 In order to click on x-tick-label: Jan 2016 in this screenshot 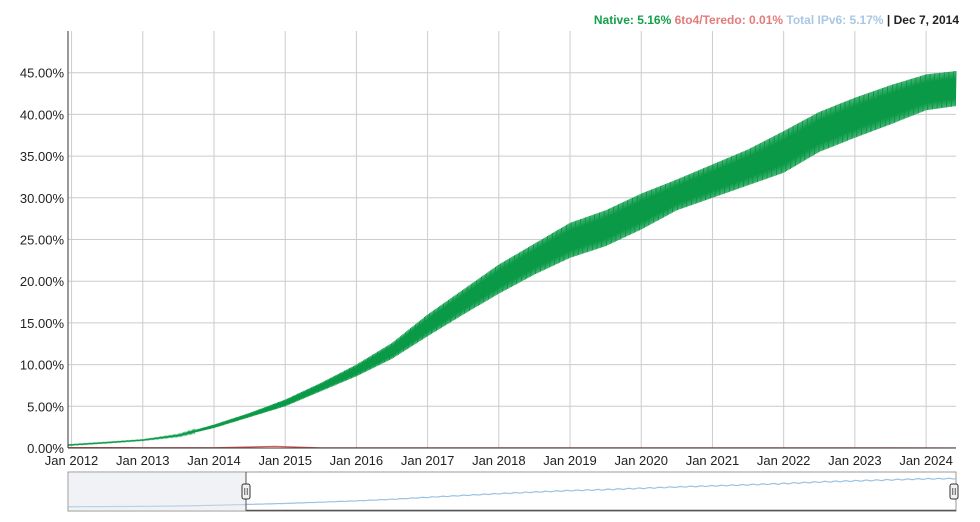, I will do `click(357, 460)`.